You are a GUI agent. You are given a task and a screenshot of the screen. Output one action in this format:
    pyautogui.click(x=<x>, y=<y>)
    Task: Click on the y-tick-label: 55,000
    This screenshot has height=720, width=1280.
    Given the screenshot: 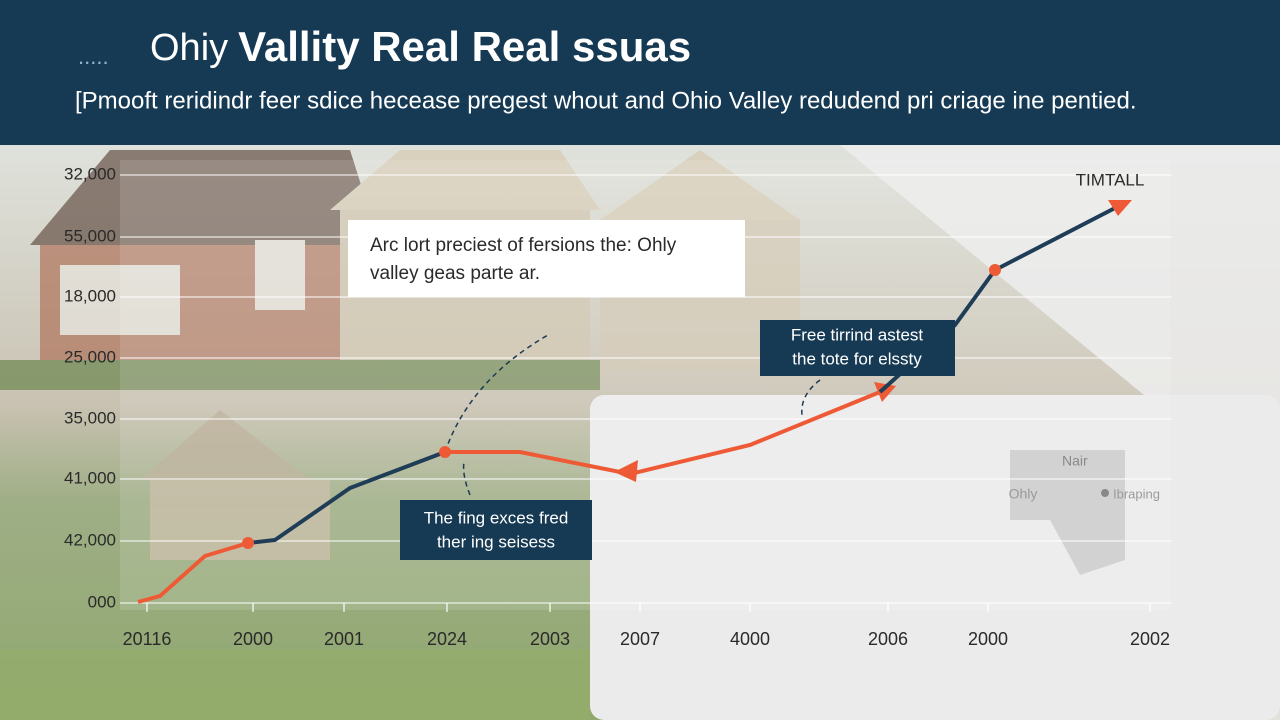 What is the action you would take?
    pyautogui.click(x=90, y=235)
    